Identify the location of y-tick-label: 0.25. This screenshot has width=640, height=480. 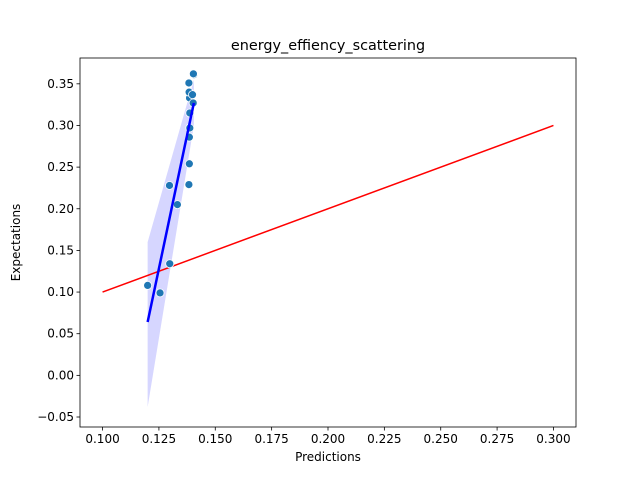
(60, 167).